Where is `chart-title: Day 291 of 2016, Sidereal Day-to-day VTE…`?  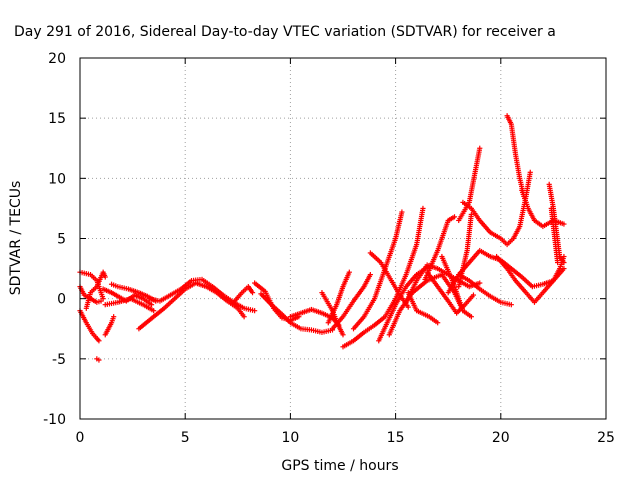 chart-title: Day 291 of 2016, Sidereal Day-to-day VTE… is located at coordinates (285, 32).